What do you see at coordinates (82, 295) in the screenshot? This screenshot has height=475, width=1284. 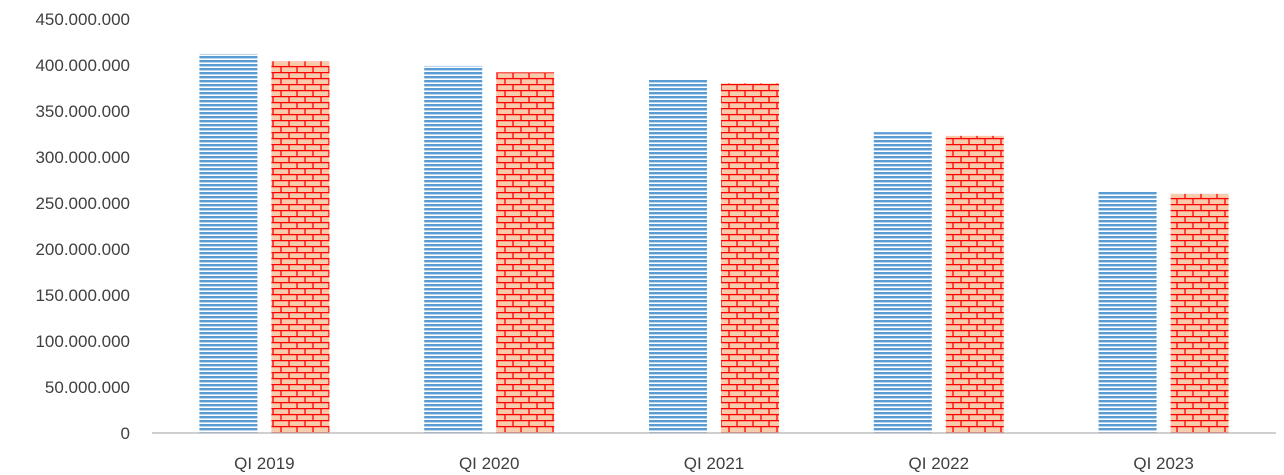 I see `y-tick-label: 150.000.000` at bounding box center [82, 295].